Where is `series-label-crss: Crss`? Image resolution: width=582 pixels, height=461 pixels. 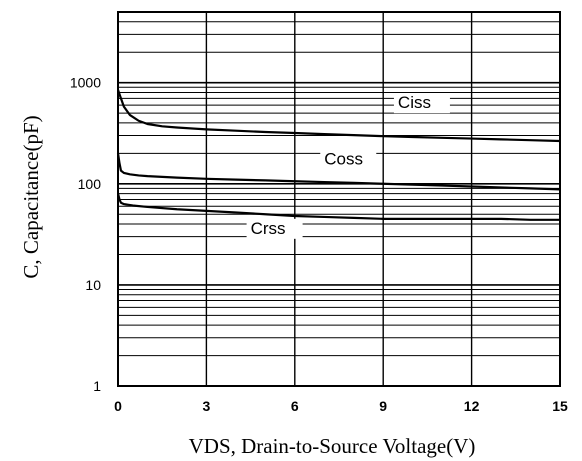
series-label-crss: Crss is located at coordinates (274, 228).